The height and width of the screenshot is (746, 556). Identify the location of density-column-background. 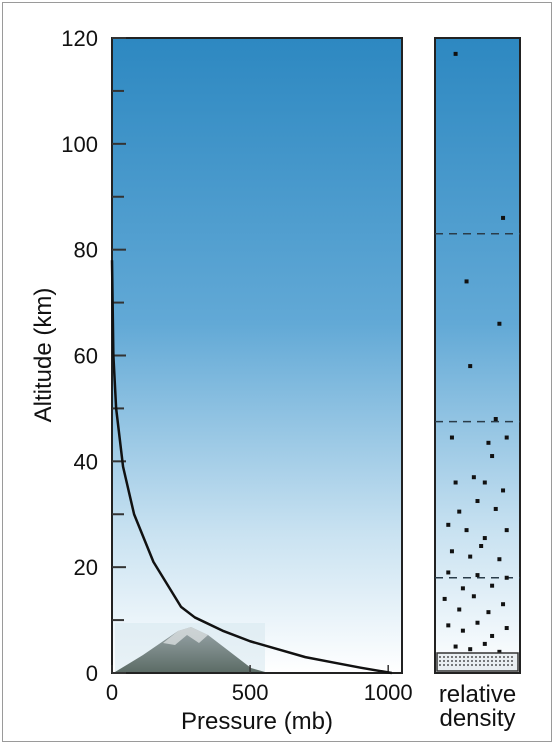
(477, 355).